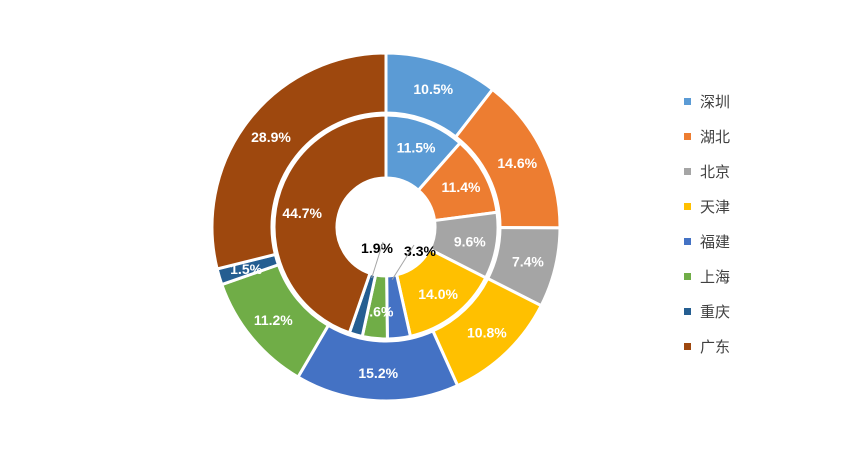 The width and height of the screenshot is (850, 453). I want to click on inner-data-label: 1.9%, so click(377, 248).